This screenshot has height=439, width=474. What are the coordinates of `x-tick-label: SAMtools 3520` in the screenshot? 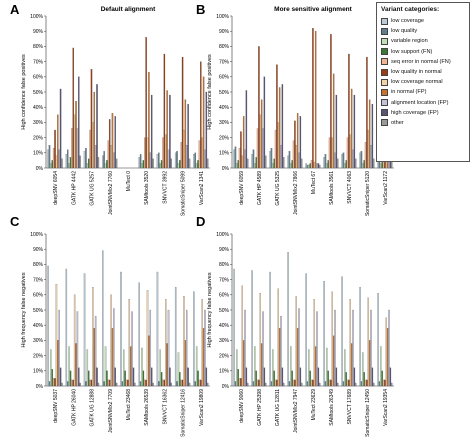 It's located at (147, 188).